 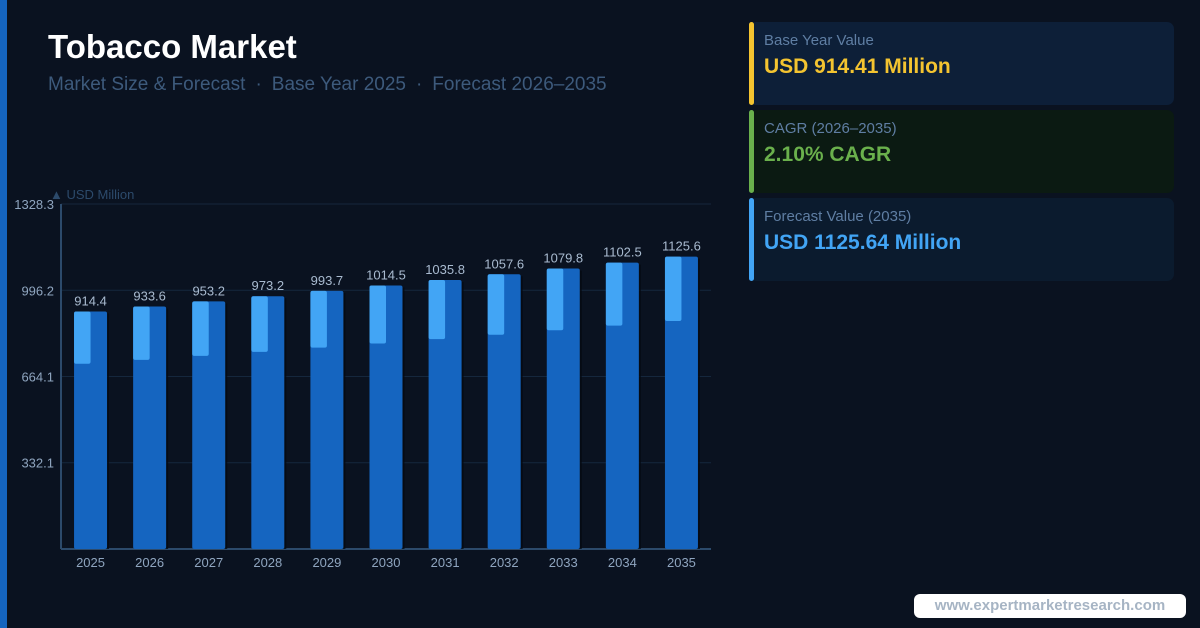 I want to click on x-tick-label: 2034, so click(x=622, y=562).